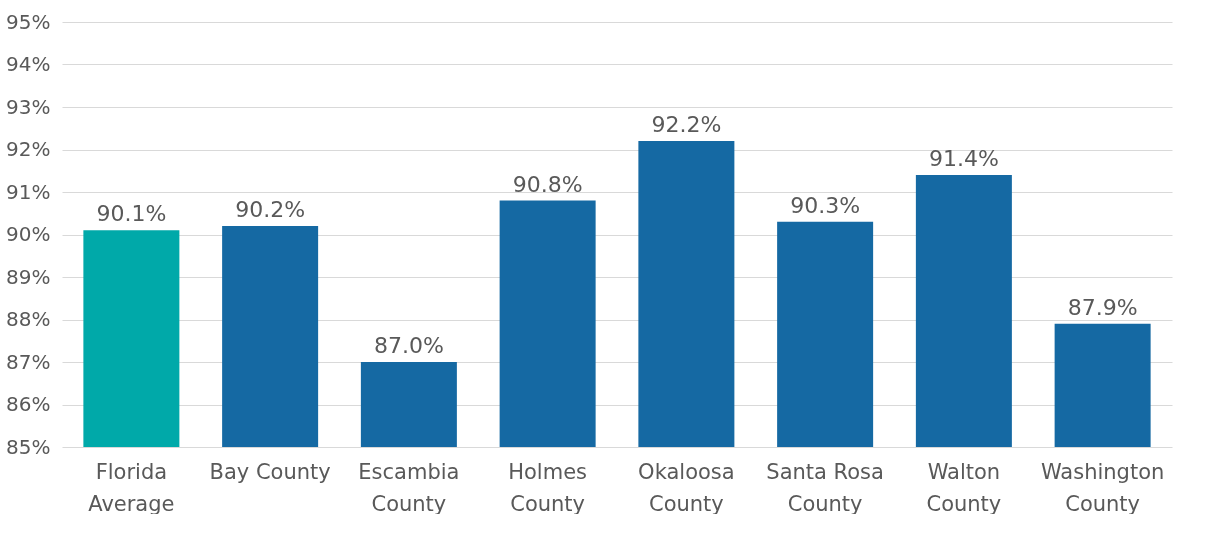 The image size is (1210, 536). Describe the element at coordinates (963, 158) in the screenshot. I see `data-label: 91.4%` at that location.